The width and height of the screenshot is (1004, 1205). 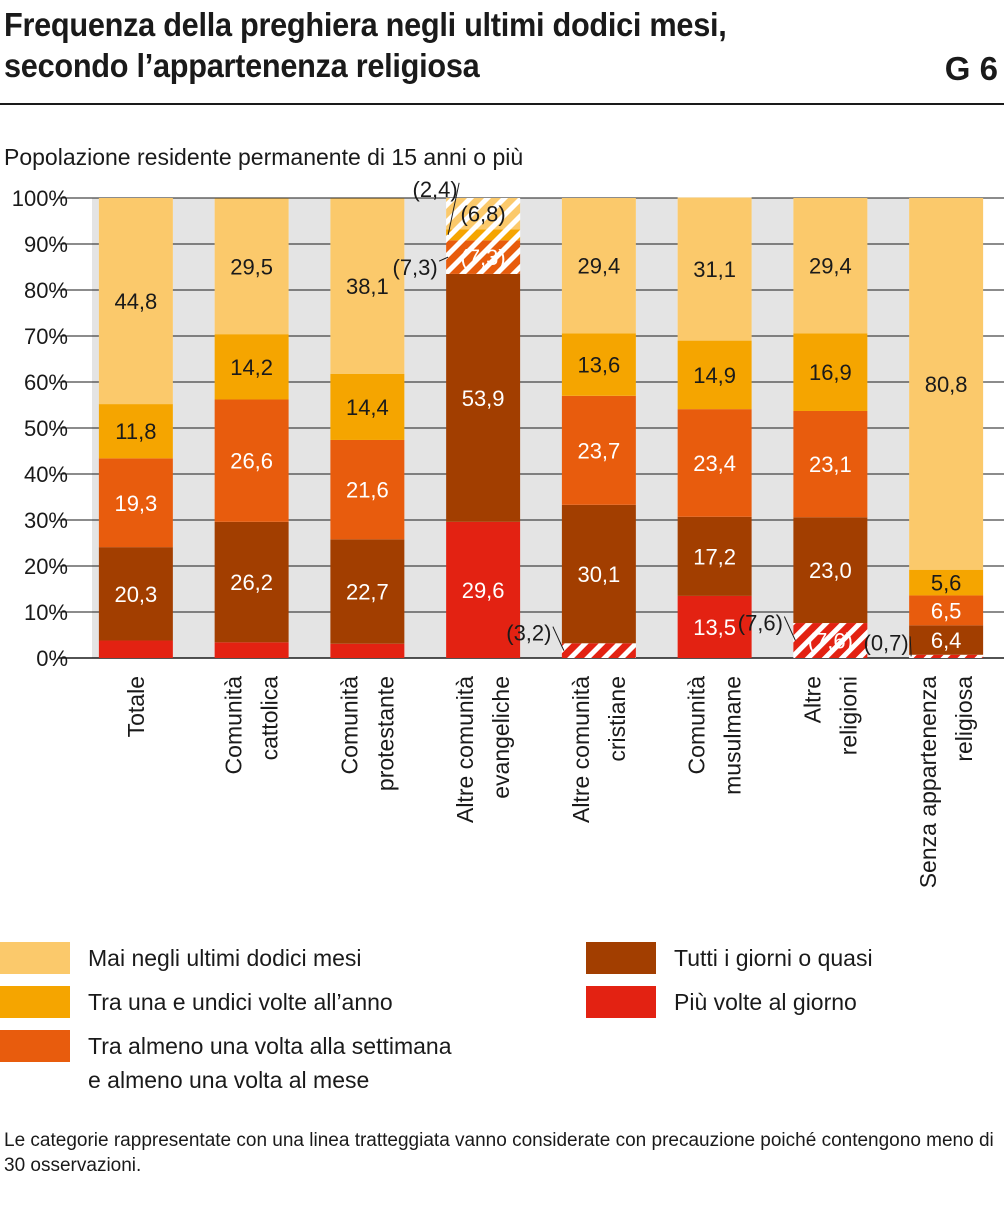 What do you see at coordinates (886, 642) in the screenshot?
I see `data-label-outside: (0,7)` at bounding box center [886, 642].